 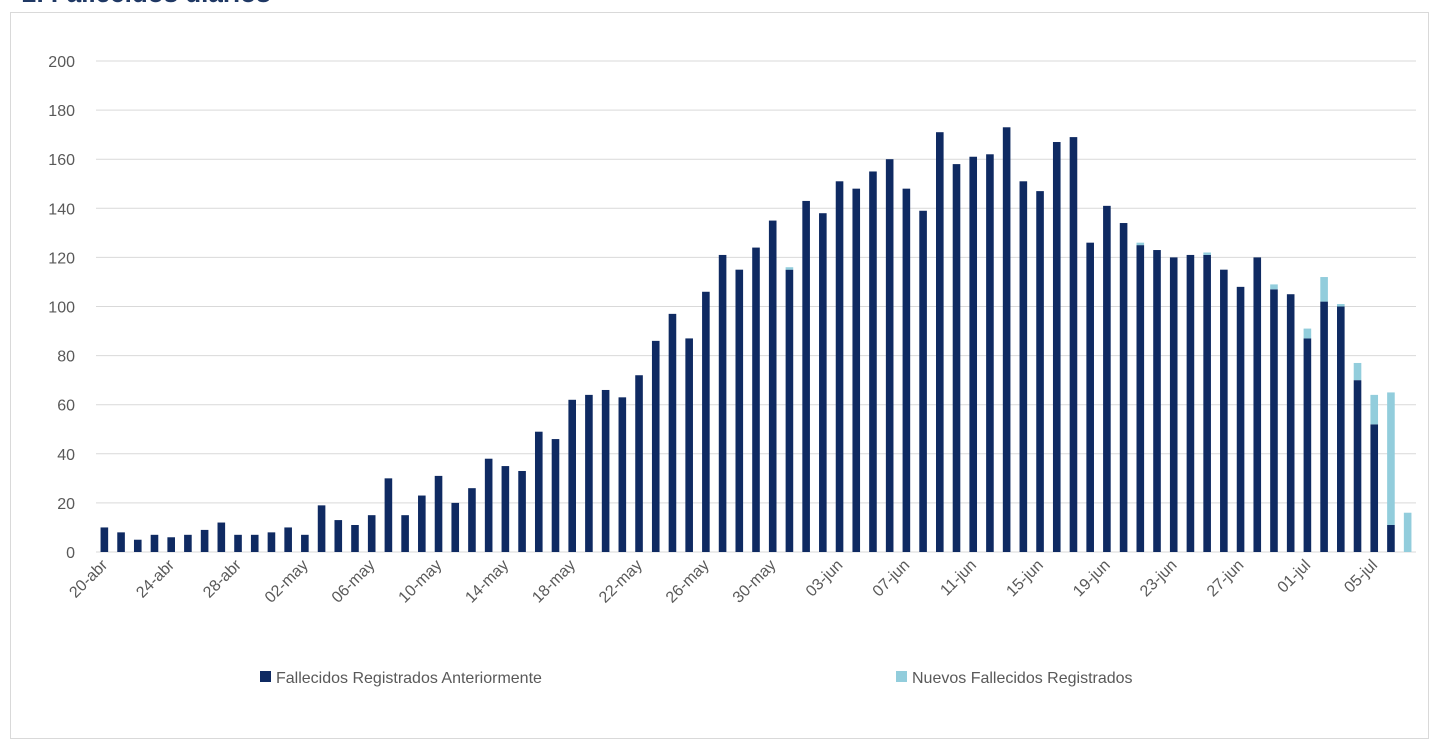 I want to click on y-tick-label: 20, so click(x=66, y=504).